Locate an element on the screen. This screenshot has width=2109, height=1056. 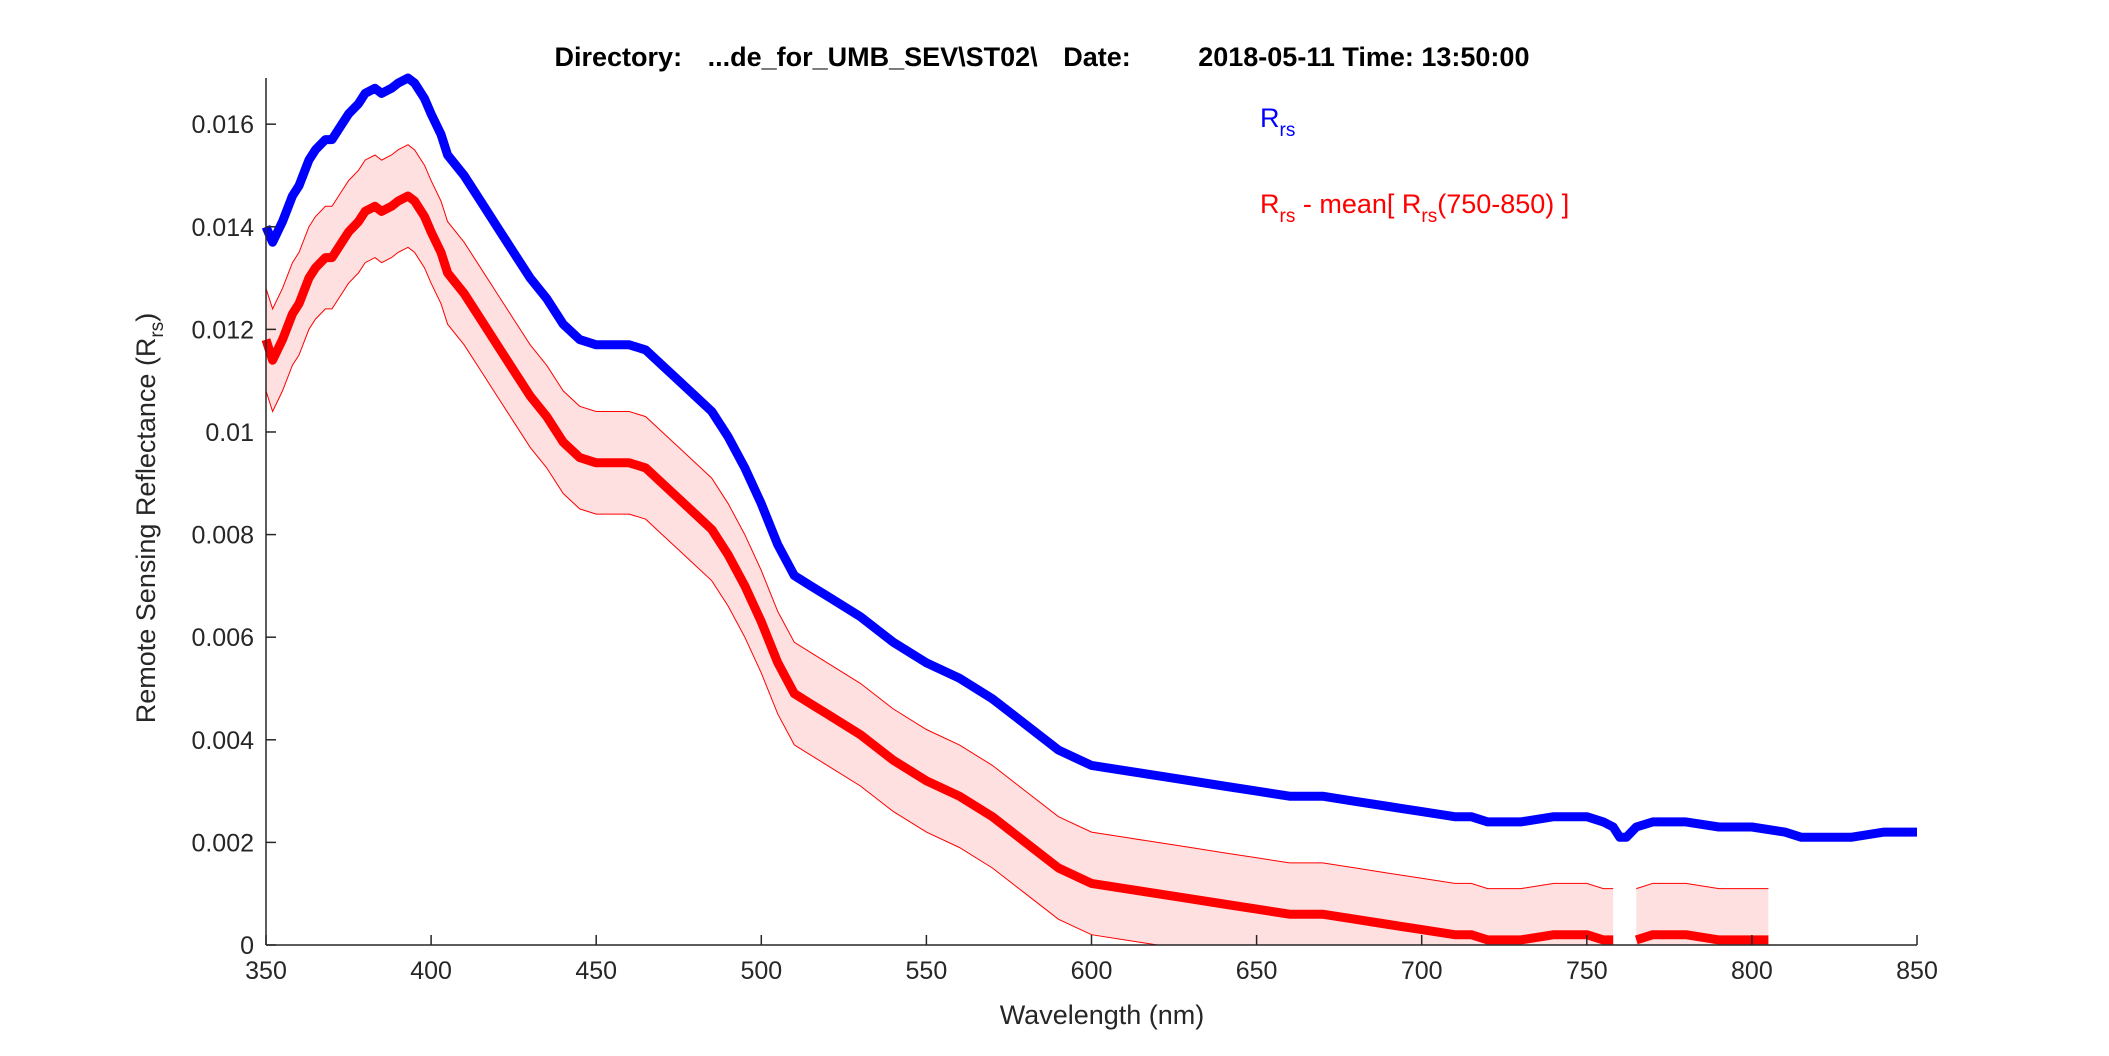
legend-diff-main: R is located at coordinates (1270, 204).